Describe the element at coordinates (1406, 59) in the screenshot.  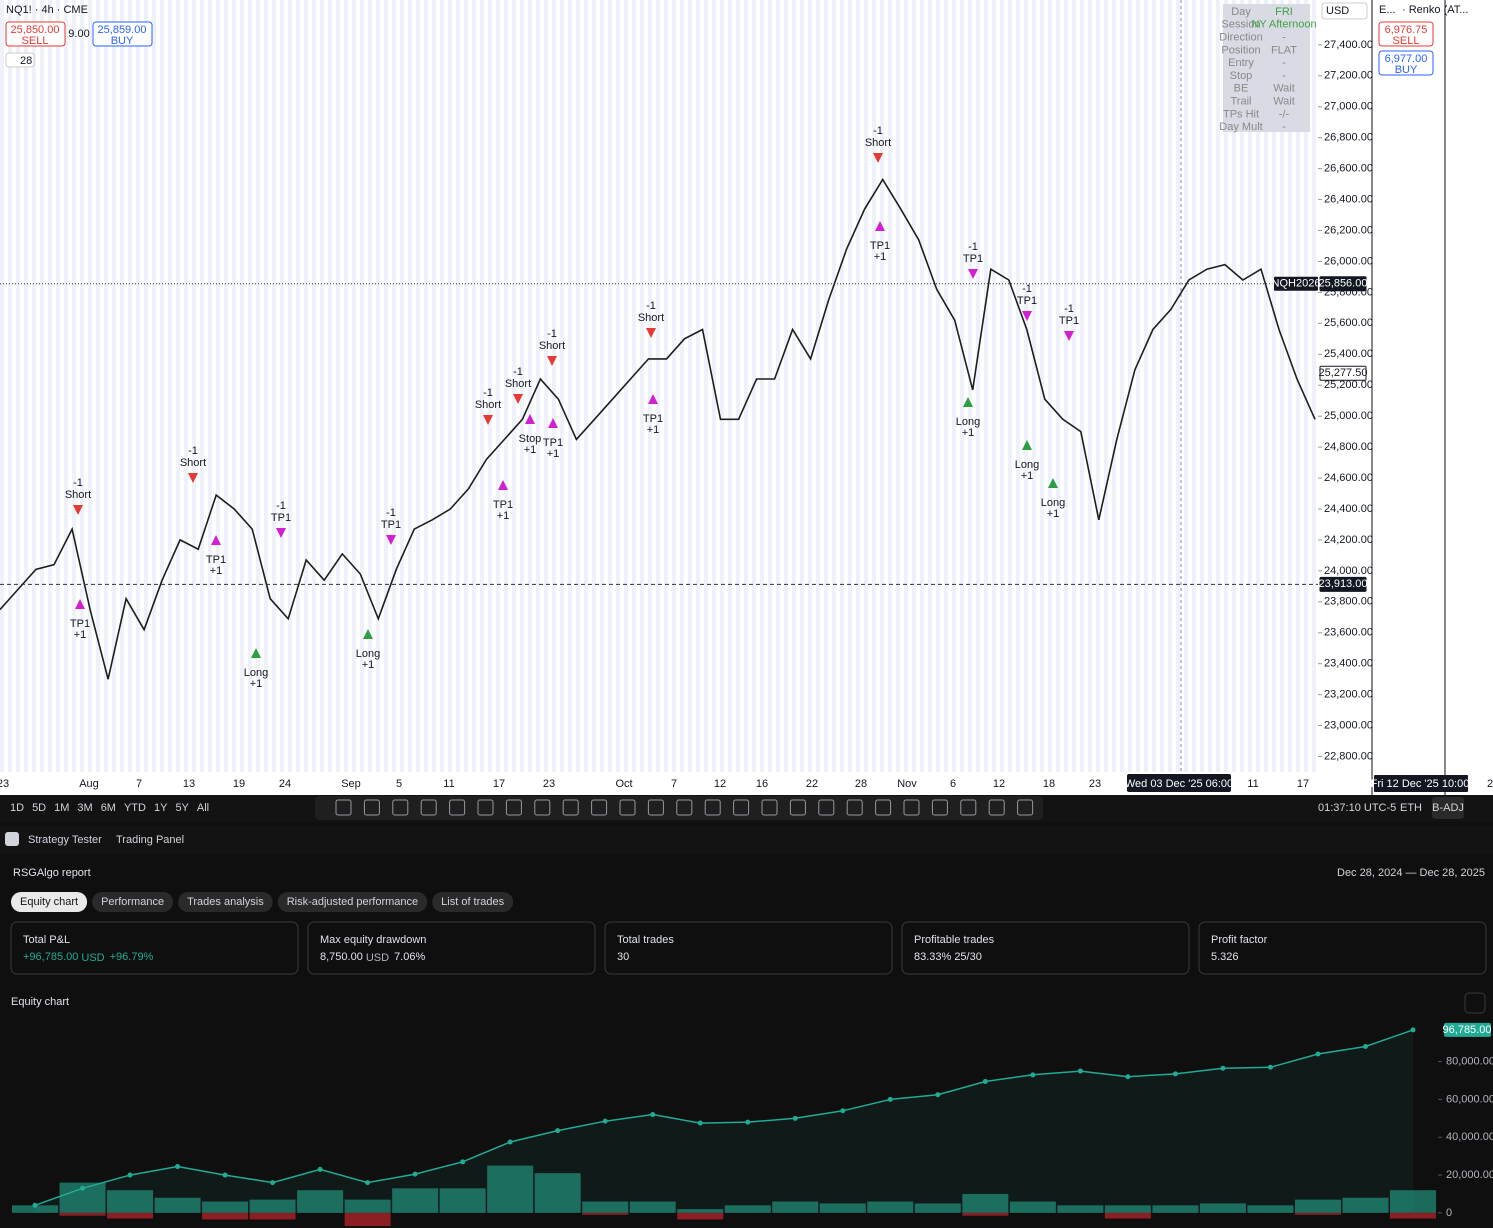
I see `side-buy-price: 6,977.00` at that location.